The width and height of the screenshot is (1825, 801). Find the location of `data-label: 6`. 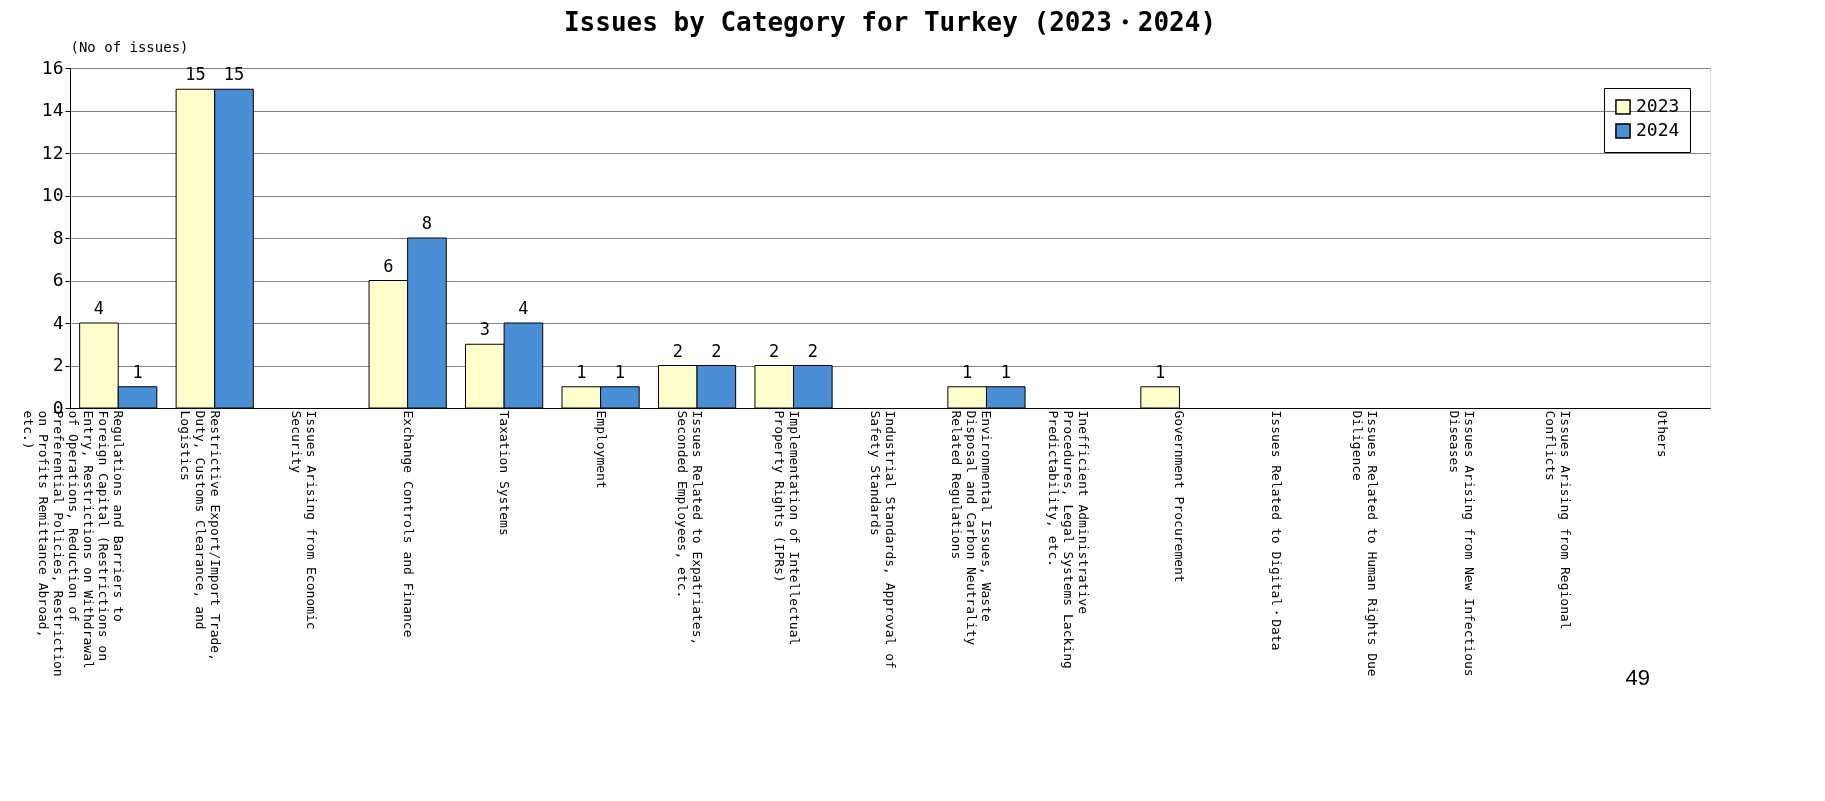

data-label: 6 is located at coordinates (388, 265).